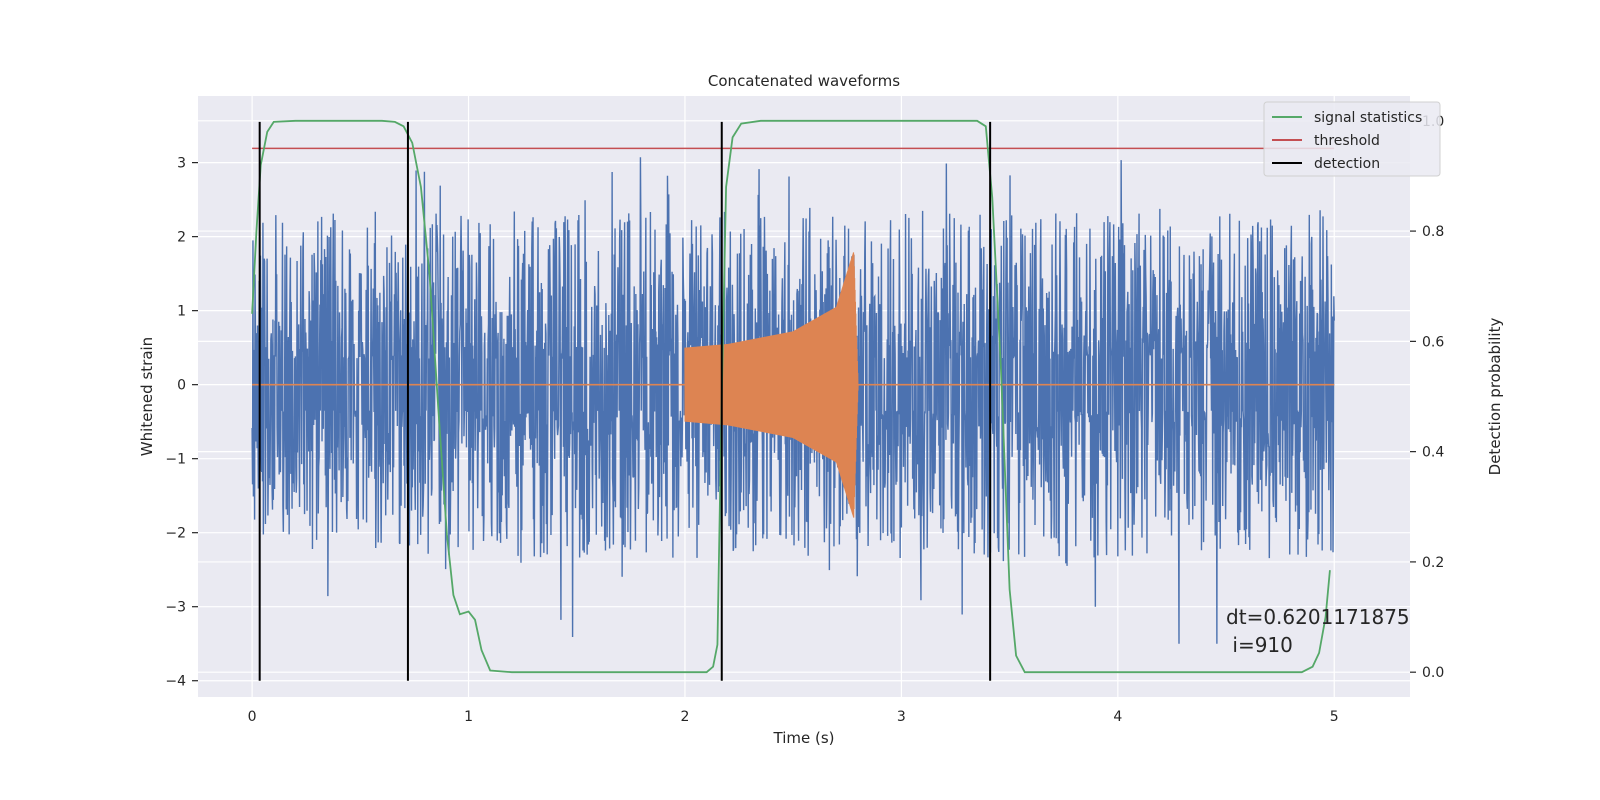  I want to click on y-left-tick-label-0: −4, so click(175, 682).